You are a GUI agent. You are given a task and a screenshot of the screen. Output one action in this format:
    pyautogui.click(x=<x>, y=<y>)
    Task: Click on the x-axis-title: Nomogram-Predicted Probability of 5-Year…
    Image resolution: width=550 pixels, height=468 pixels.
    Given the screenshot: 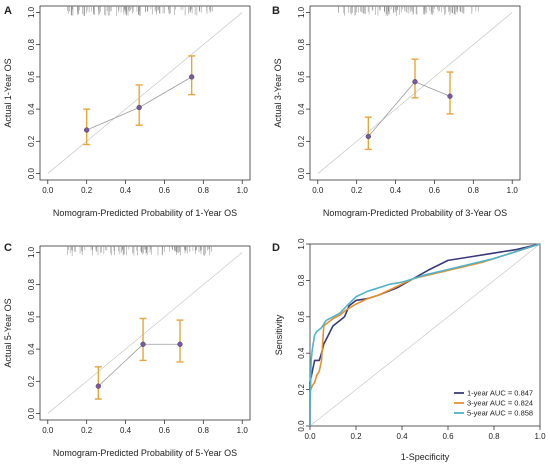 What is the action you would take?
    pyautogui.click(x=145, y=453)
    